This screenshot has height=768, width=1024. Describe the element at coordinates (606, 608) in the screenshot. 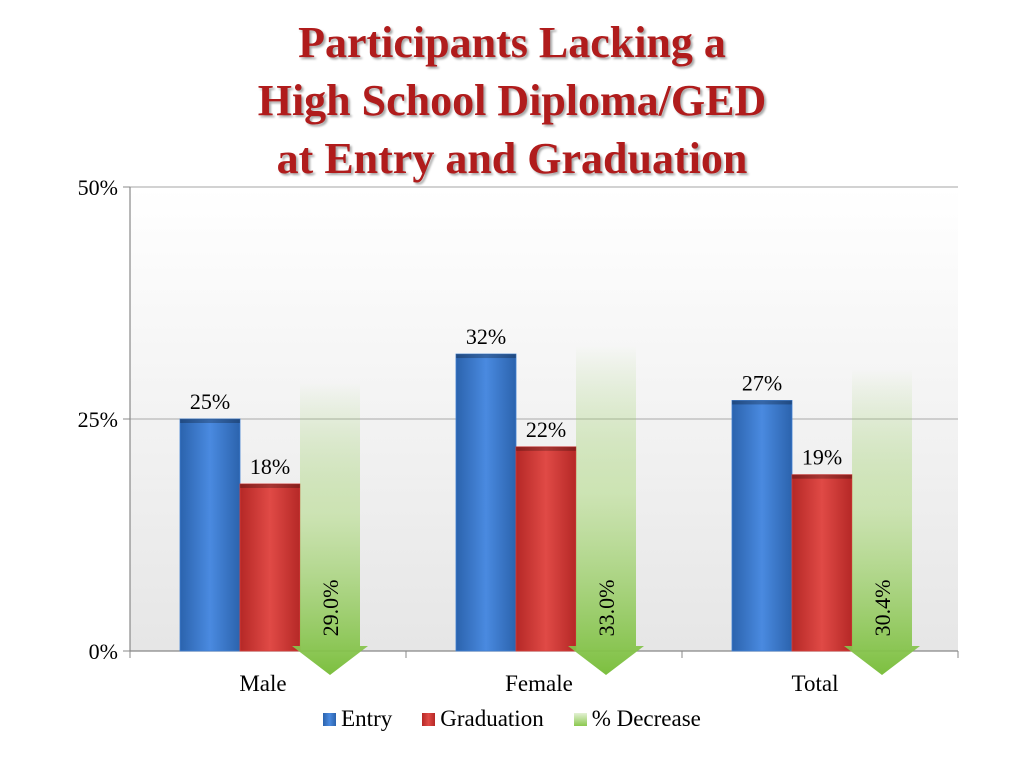

I see `data-label-decrease-female: 33.0%` at that location.